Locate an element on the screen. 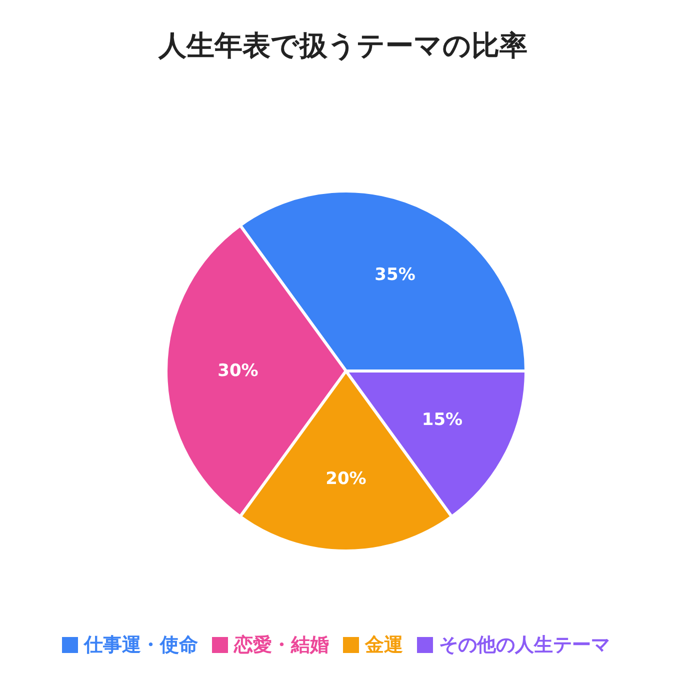 Image resolution: width=686 pixels, height=685 pixels. legend-label: 金運 is located at coordinates (383, 645).